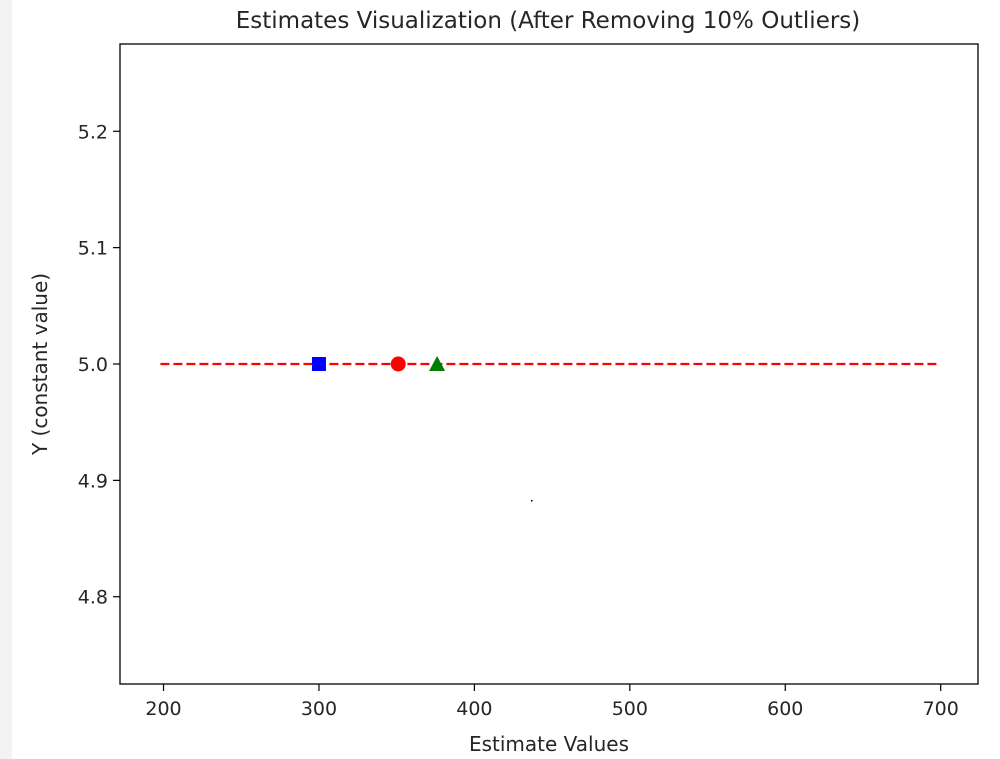  Describe the element at coordinates (93, 598) in the screenshot. I see `y-tick-label: 4.8` at that location.